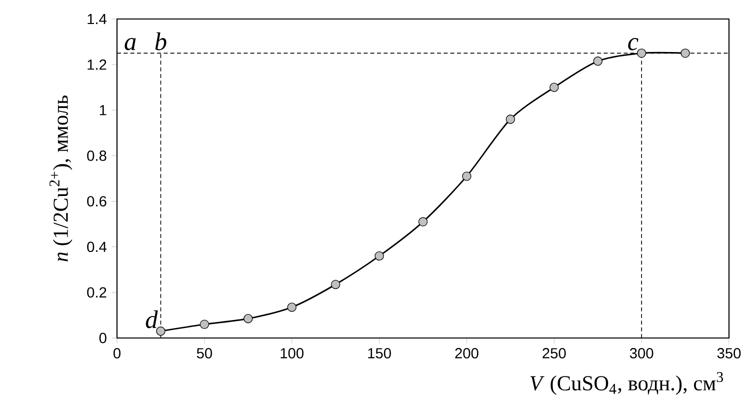 The image size is (745, 417). What do you see at coordinates (117, 353) in the screenshot?
I see `x-tick-label: 0` at bounding box center [117, 353].